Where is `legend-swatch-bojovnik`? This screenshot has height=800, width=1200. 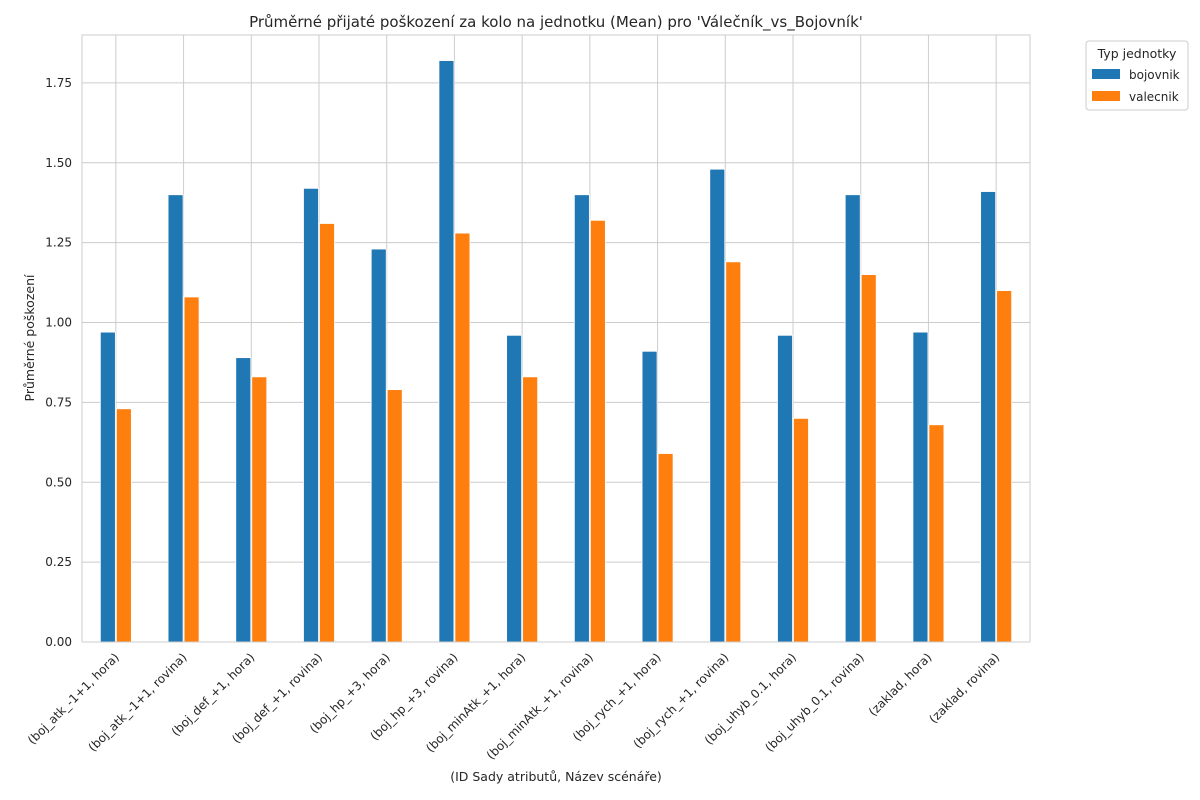 legend-swatch-bojovnik is located at coordinates (1106, 74).